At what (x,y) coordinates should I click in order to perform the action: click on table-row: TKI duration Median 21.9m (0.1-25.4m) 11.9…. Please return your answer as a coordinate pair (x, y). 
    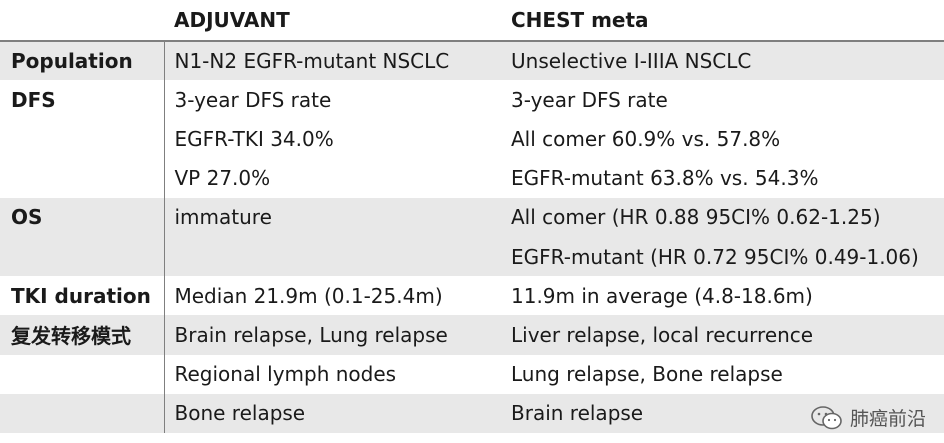
    Looking at the image, I should click on (472, 296).